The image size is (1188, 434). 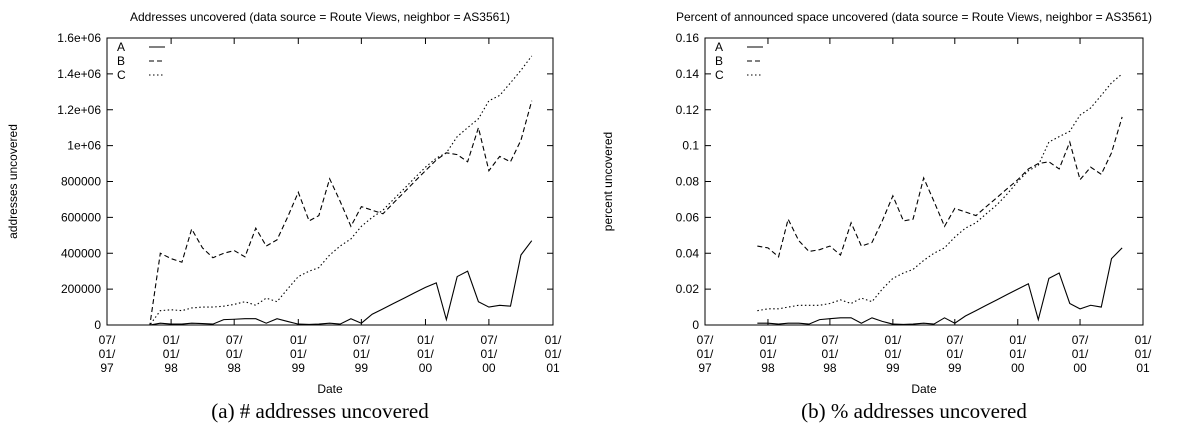 I want to click on y-axis-label: addresses uncovered, so click(x=13, y=181).